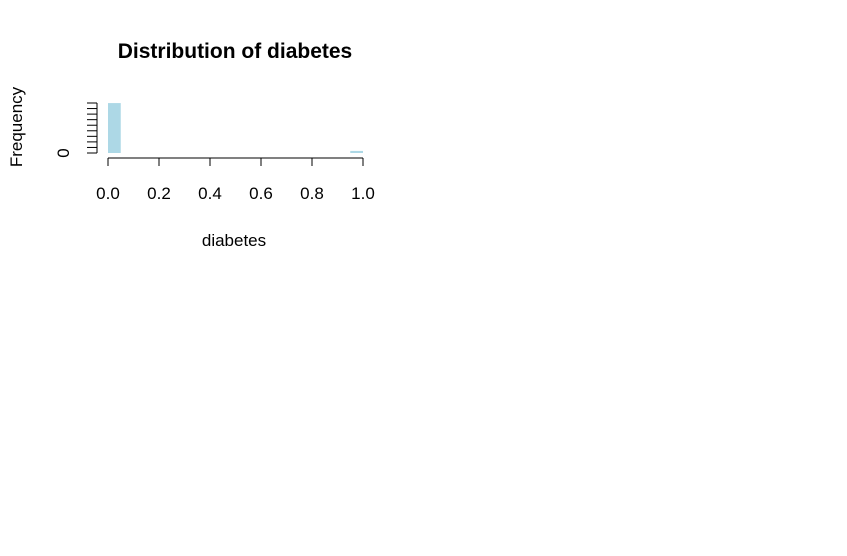 The height and width of the screenshot is (556, 847). What do you see at coordinates (76, 130) in the screenshot?
I see `y-axis: 0` at bounding box center [76, 130].